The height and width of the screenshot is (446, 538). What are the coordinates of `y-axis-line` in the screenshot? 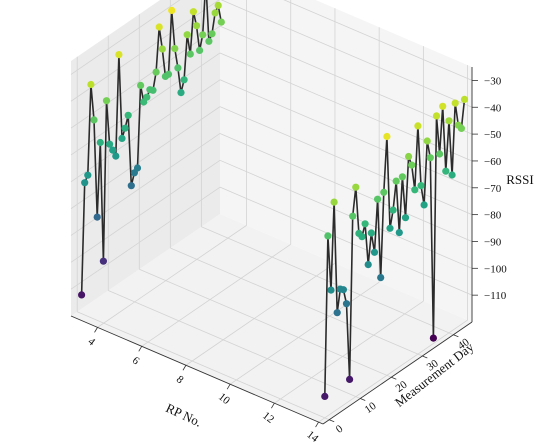 It's located at (397, 373).